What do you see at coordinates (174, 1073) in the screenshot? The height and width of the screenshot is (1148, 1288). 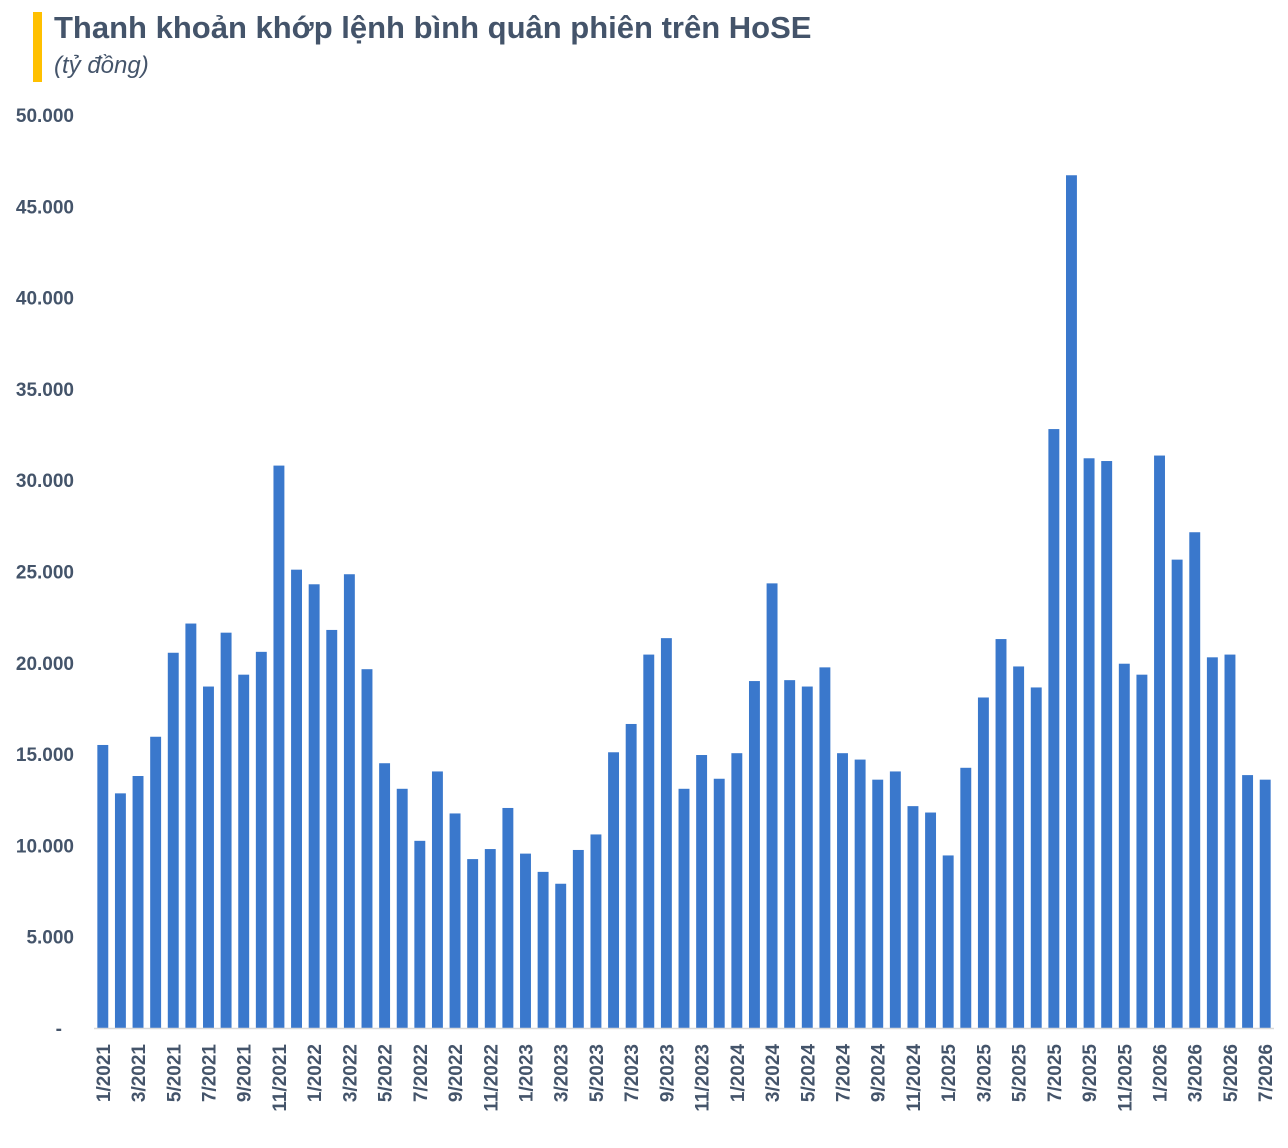 I see `x-tick-label: 5/2021` at bounding box center [174, 1073].